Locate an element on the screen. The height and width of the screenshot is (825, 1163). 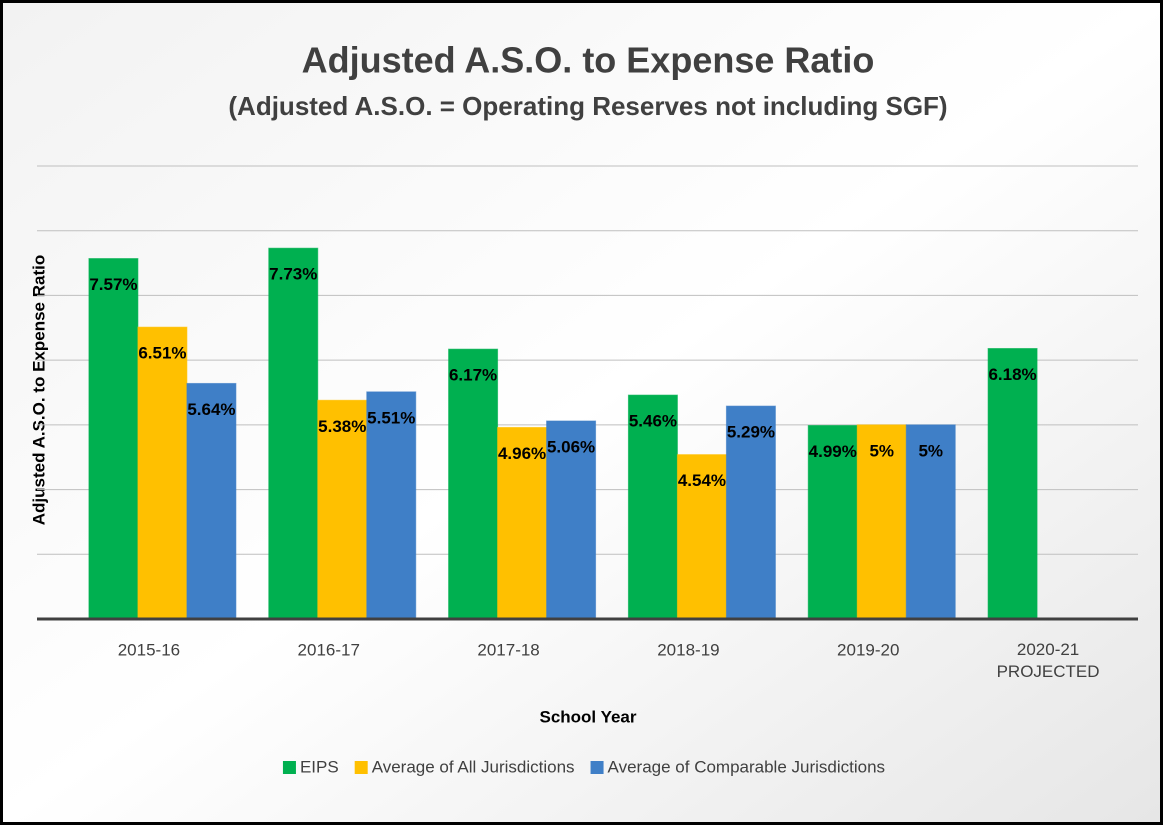
x-axis-title: School Year is located at coordinates (587, 716).